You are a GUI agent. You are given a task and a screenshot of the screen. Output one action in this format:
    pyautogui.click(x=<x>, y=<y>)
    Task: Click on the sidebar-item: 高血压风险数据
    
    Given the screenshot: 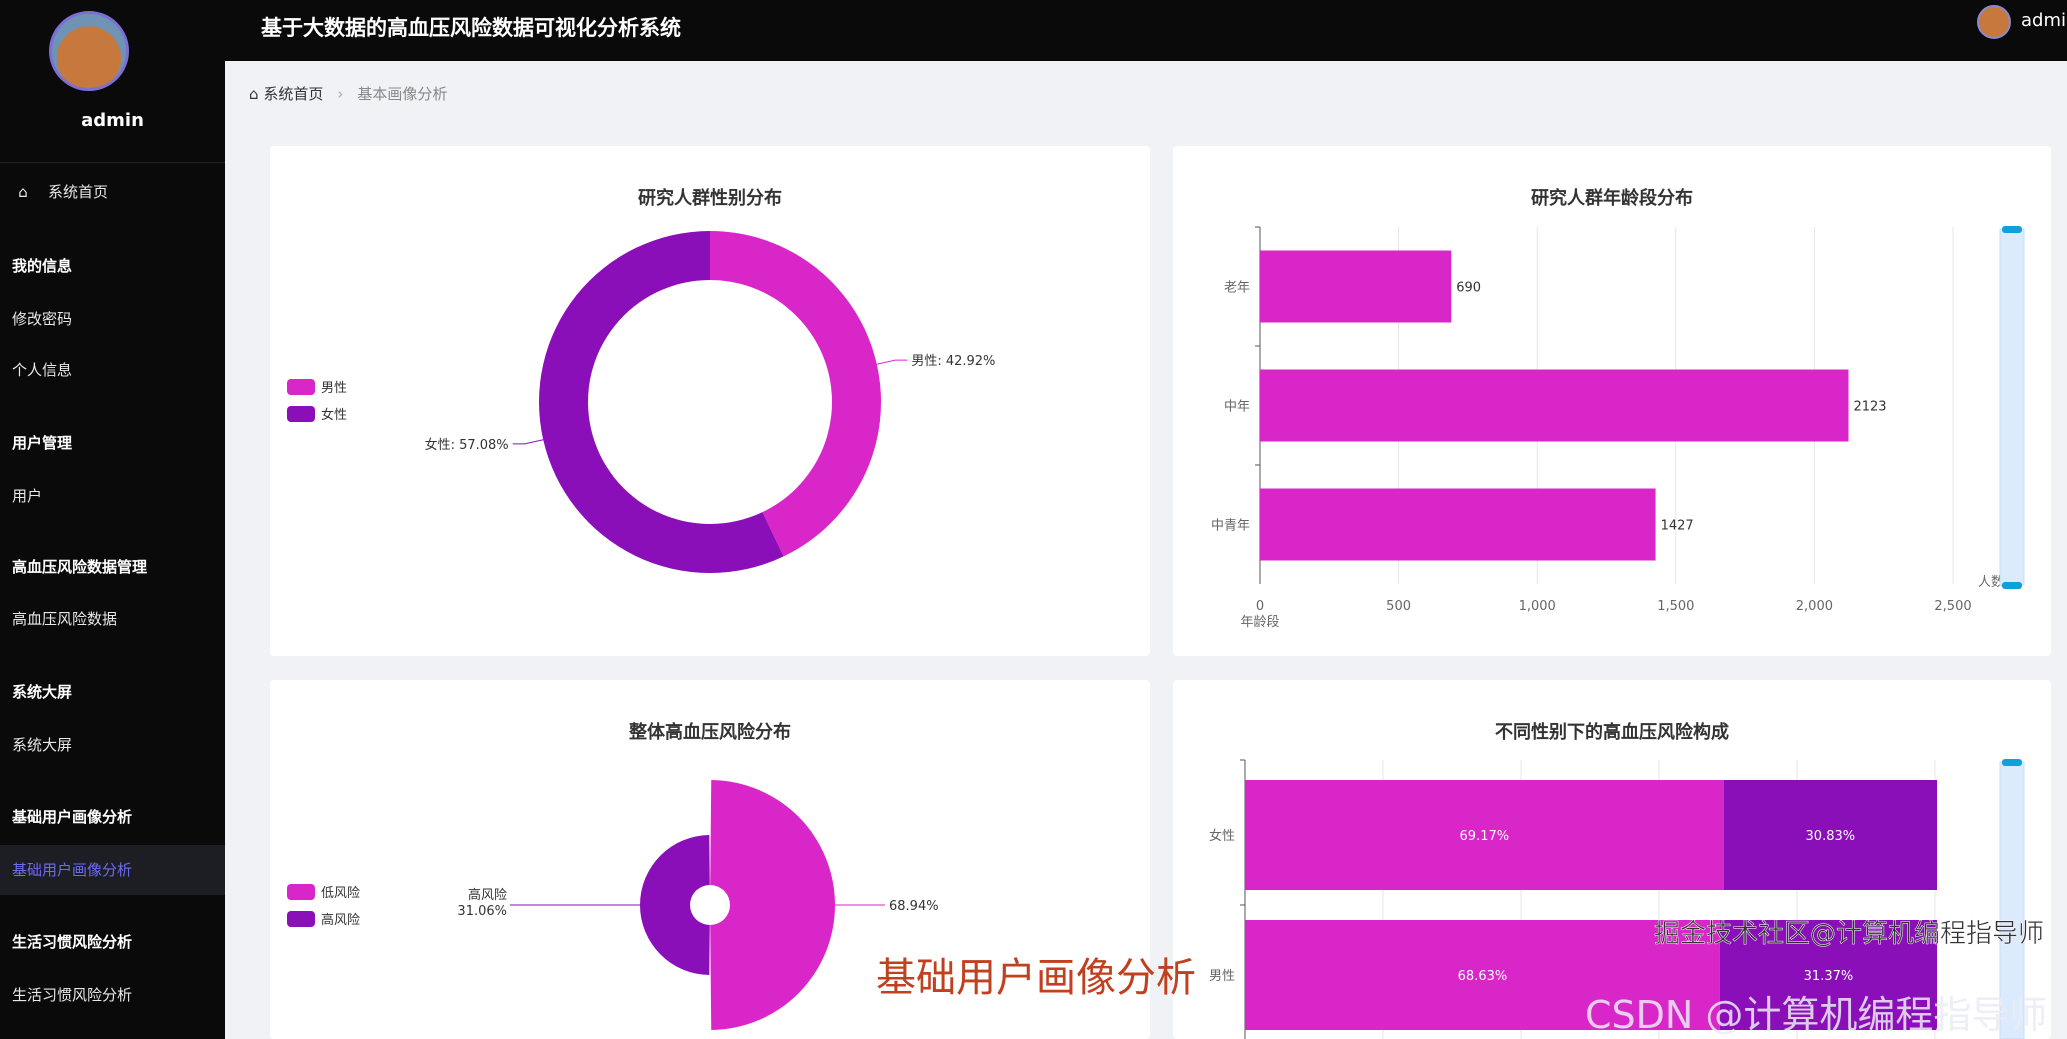 What is the action you would take?
    pyautogui.click(x=112, y=619)
    